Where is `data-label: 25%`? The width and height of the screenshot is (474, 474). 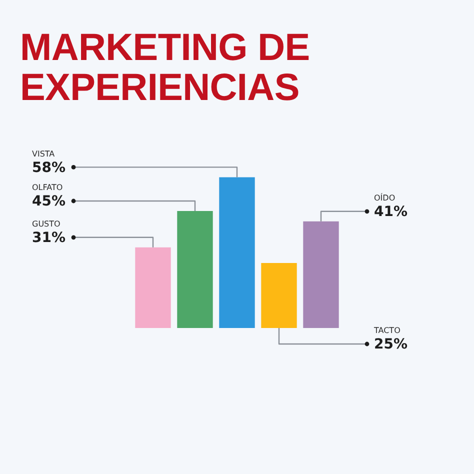
data-label: 25% is located at coordinates (391, 344).